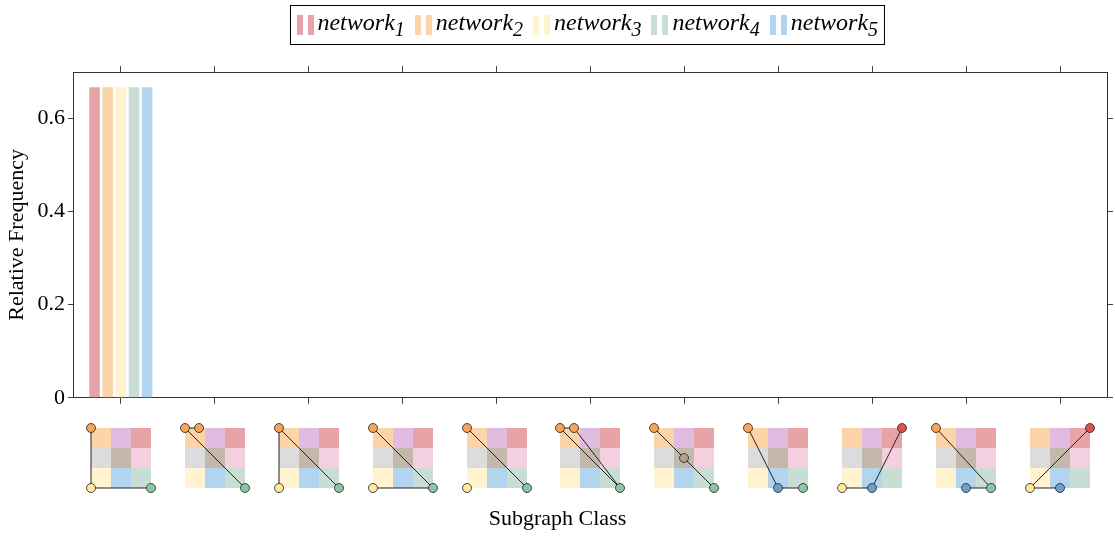 The width and height of the screenshot is (1115, 536). Describe the element at coordinates (834, 25) in the screenshot. I see `legend-label: network$_{5}$` at that location.